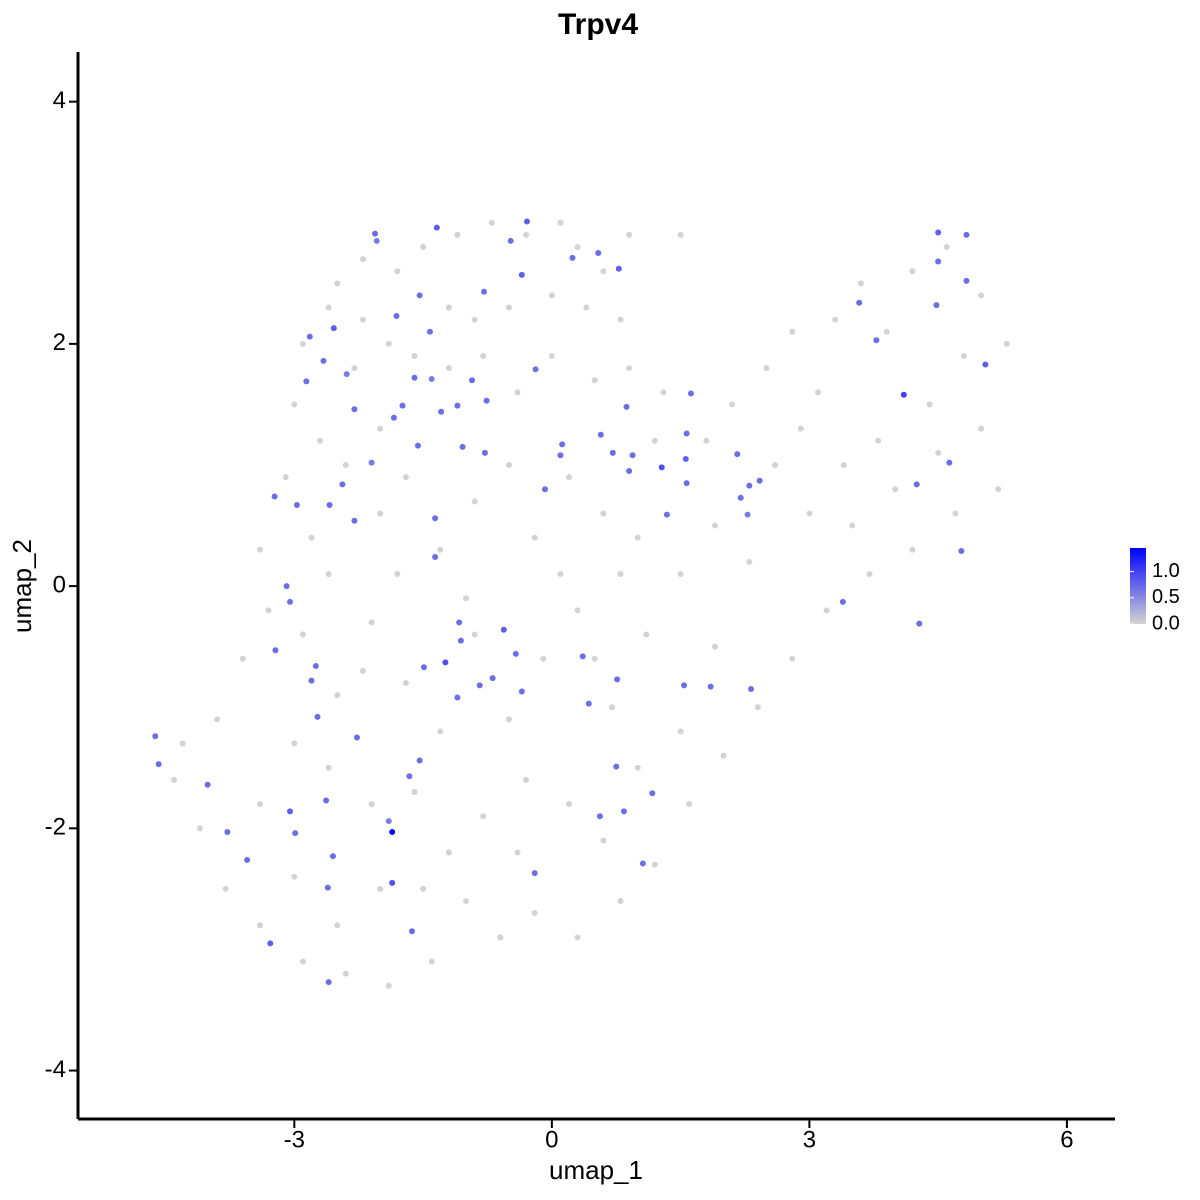 Image resolution: width=1200 pixels, height=1200 pixels. Describe the element at coordinates (55, 1069) in the screenshot. I see `y-tick-label: -4` at that location.